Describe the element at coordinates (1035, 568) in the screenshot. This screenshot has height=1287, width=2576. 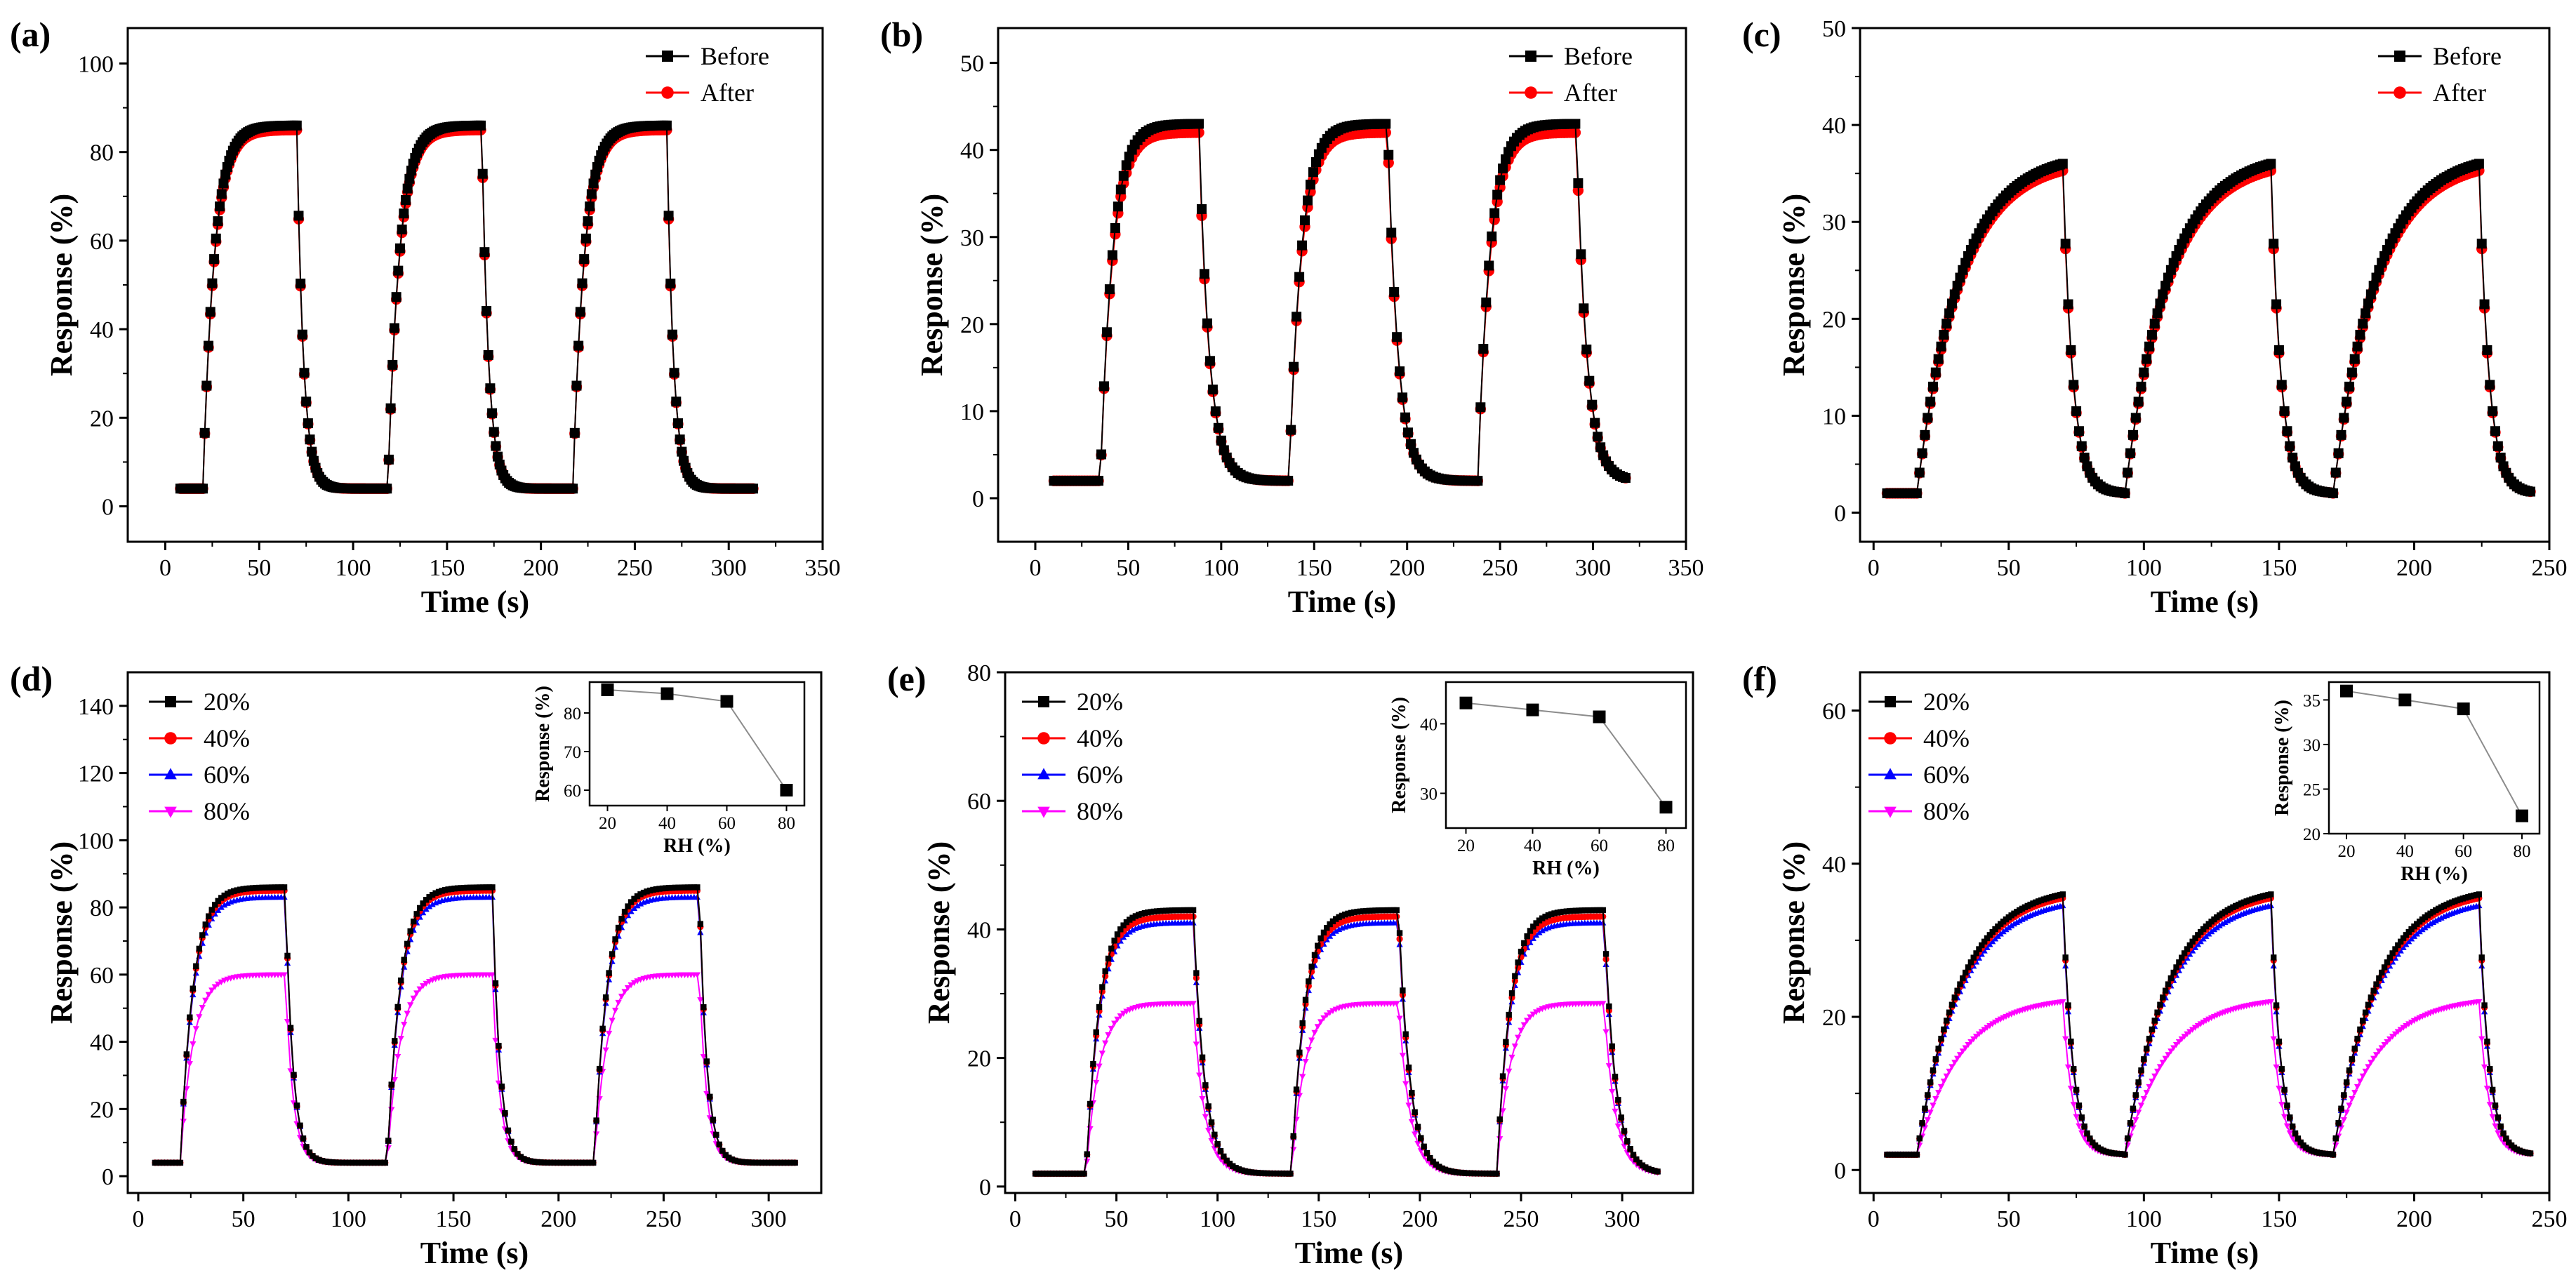
I see `x-tick-label: 0` at that location.